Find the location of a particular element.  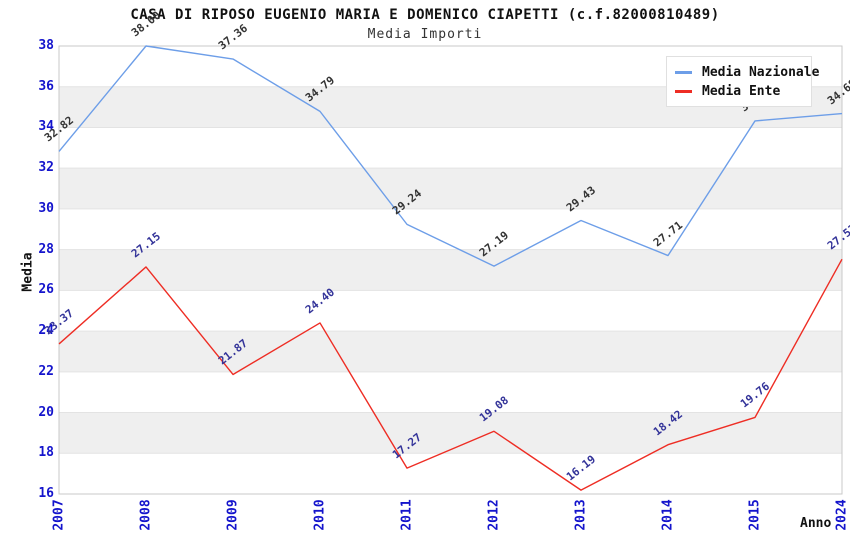

legend-swatch-media-nazionale is located at coordinates (683, 72).